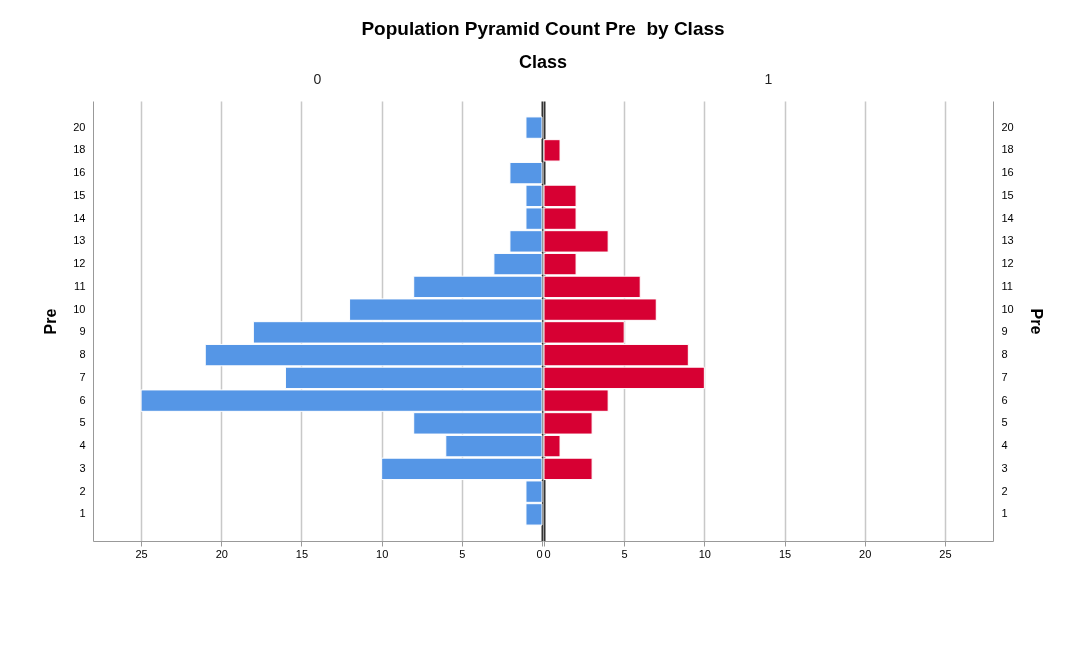 This screenshot has width=1086, height=646. What do you see at coordinates (768, 79) in the screenshot?
I see `text: 1` at bounding box center [768, 79].